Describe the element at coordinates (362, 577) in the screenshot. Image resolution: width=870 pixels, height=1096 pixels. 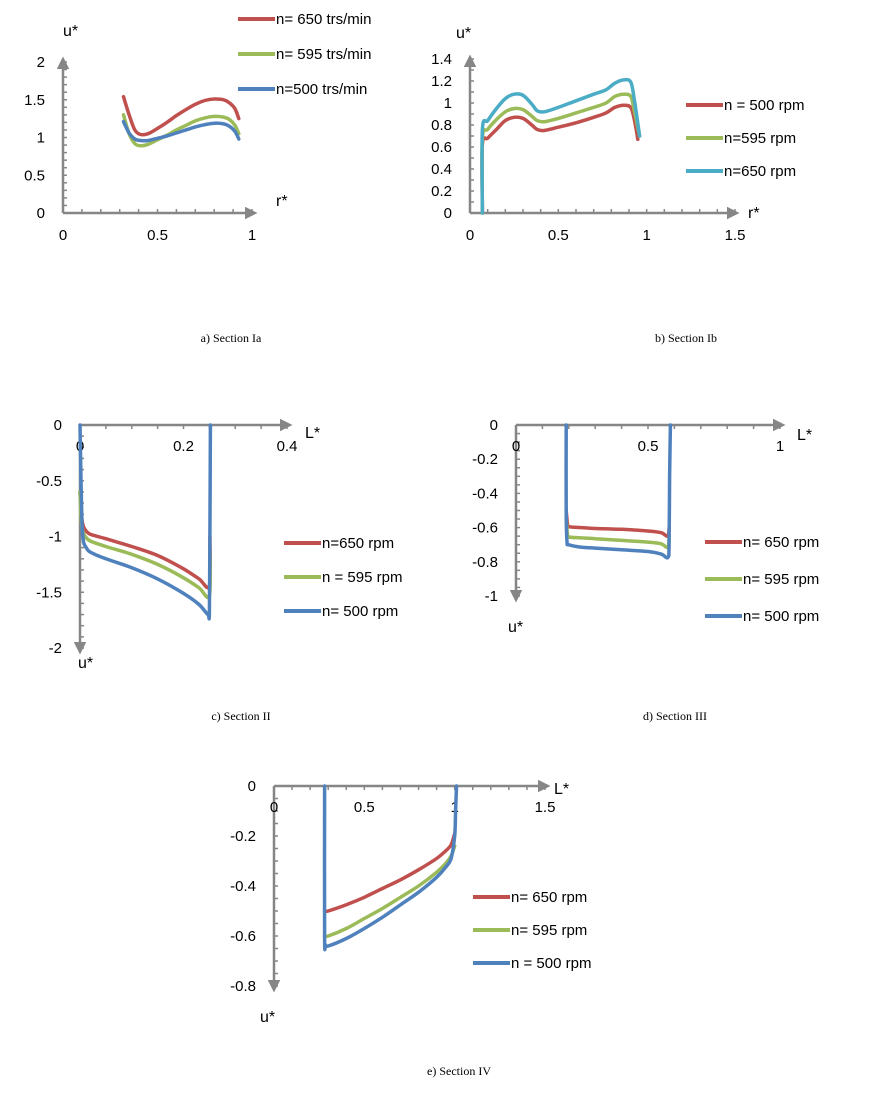
I see `legend-label: n = 595 rpm` at that location.